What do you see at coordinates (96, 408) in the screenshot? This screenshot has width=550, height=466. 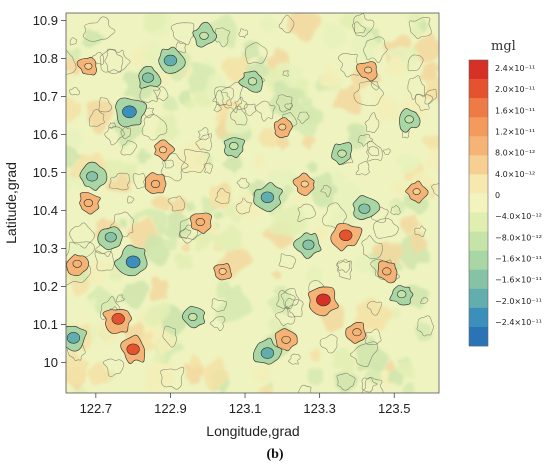 I see `x-tick-label: 122.7` at bounding box center [96, 408].